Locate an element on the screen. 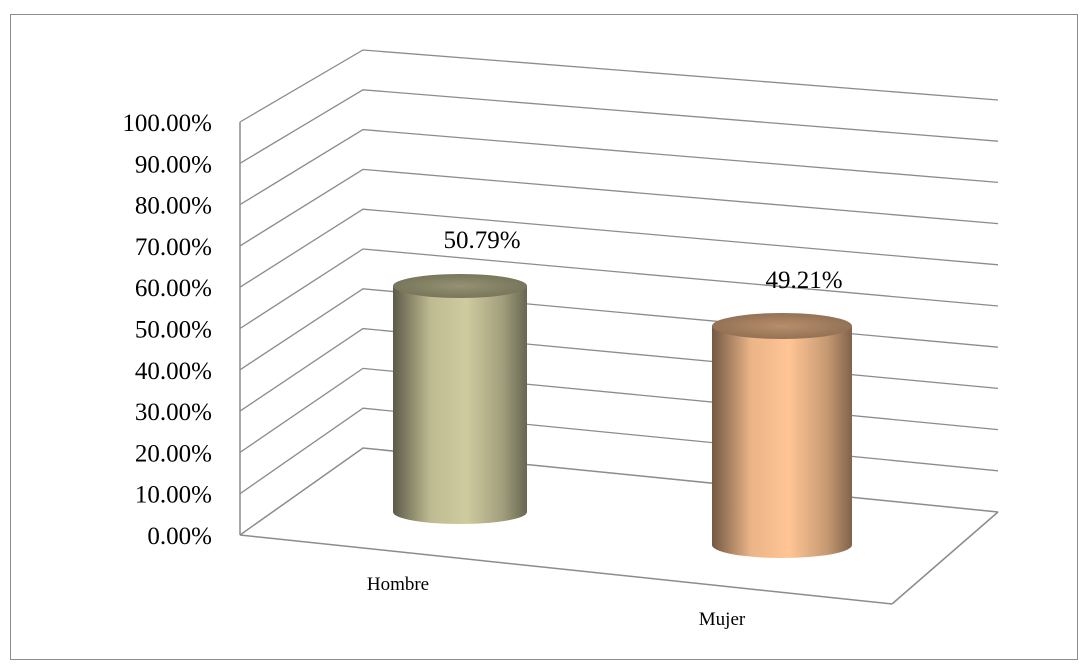 Image resolution: width=1092 pixels, height=664 pixels. y-tick-label: 30.00% is located at coordinates (173, 412).